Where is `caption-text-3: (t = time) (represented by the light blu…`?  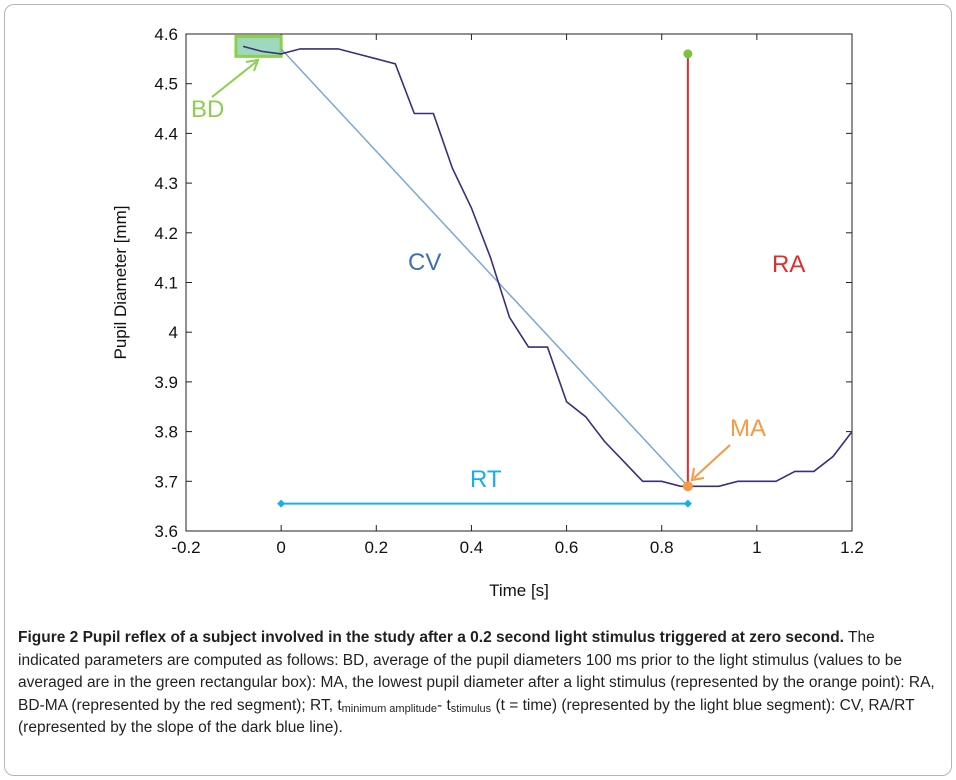
caption-text-3: (t = time) (represented by the light blu… is located at coordinates (466, 716).